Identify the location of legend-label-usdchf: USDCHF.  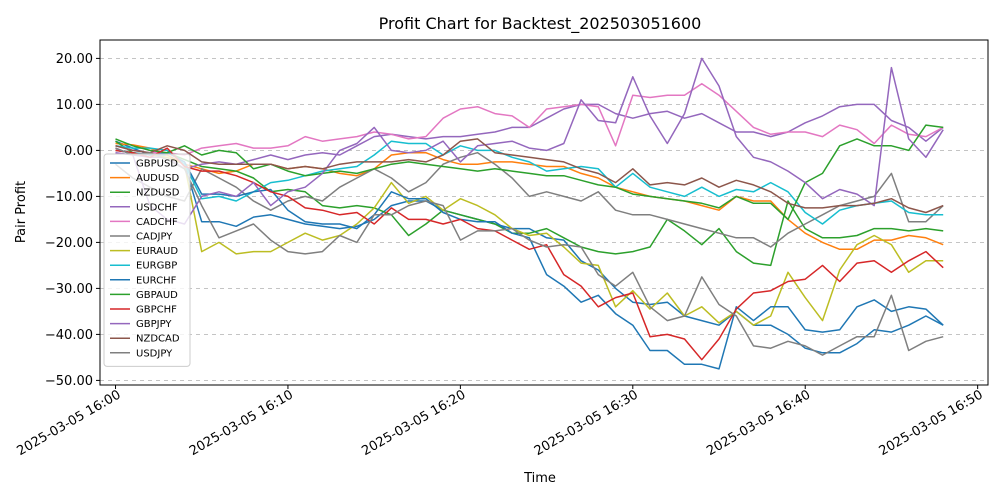
(157, 207).